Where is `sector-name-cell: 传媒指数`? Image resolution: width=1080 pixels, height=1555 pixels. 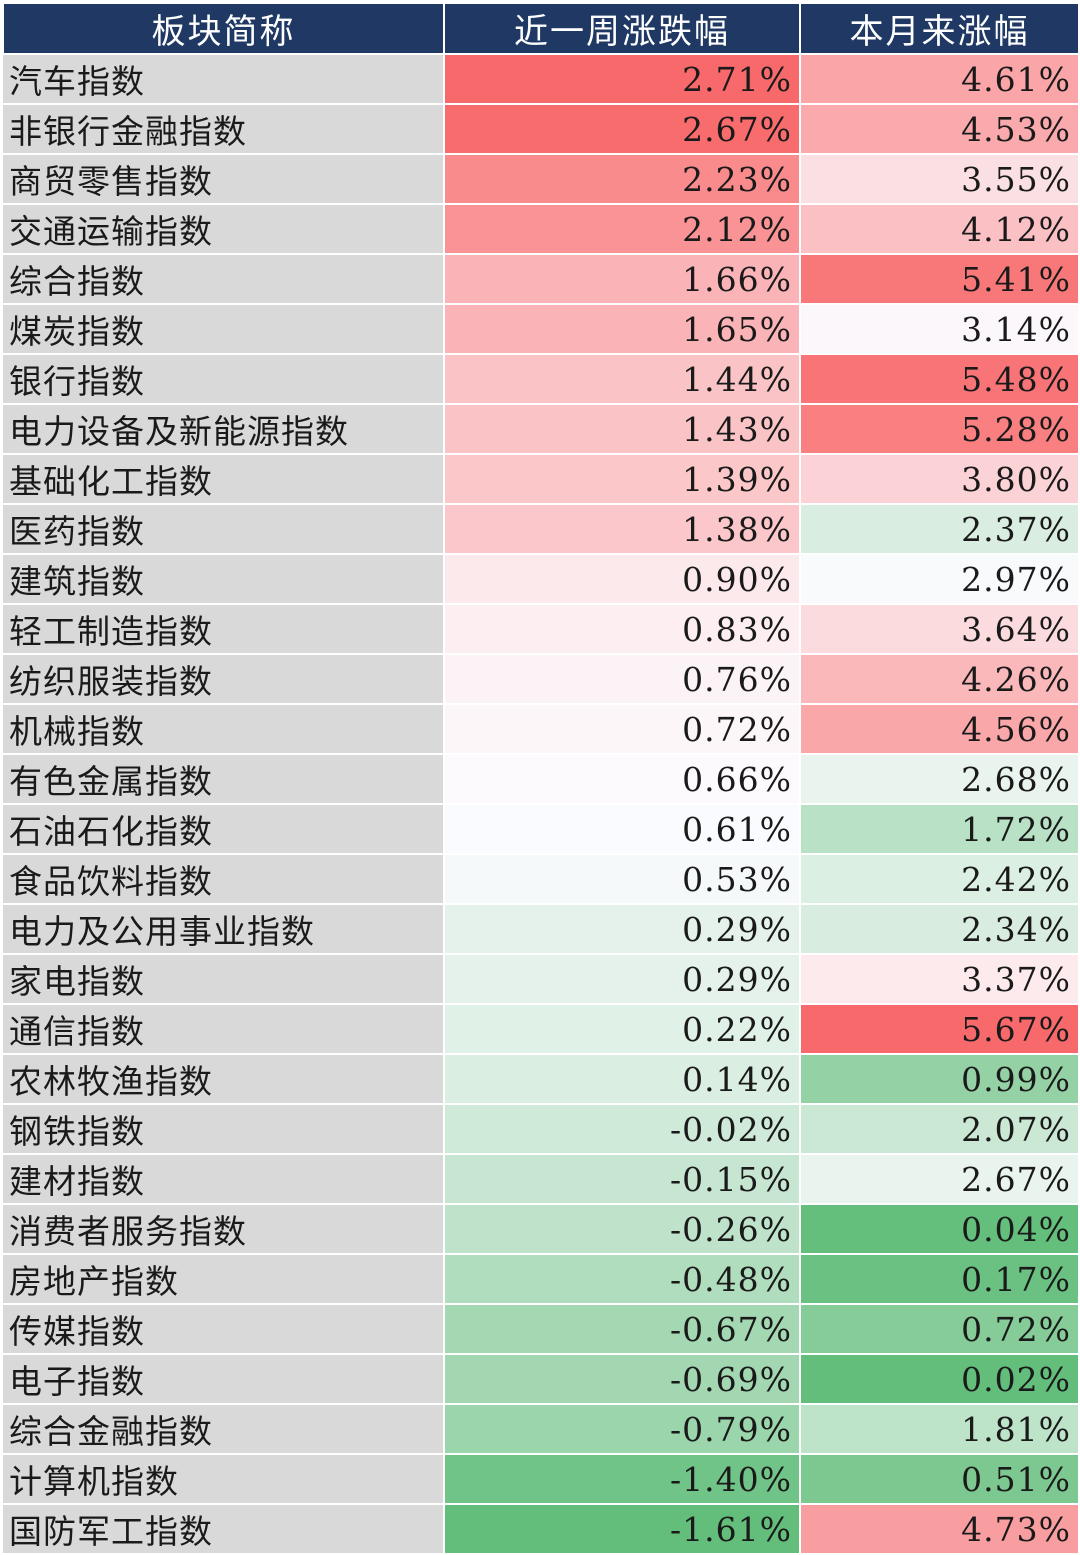
sector-name-cell: 传媒指数 is located at coordinates (224, 1329).